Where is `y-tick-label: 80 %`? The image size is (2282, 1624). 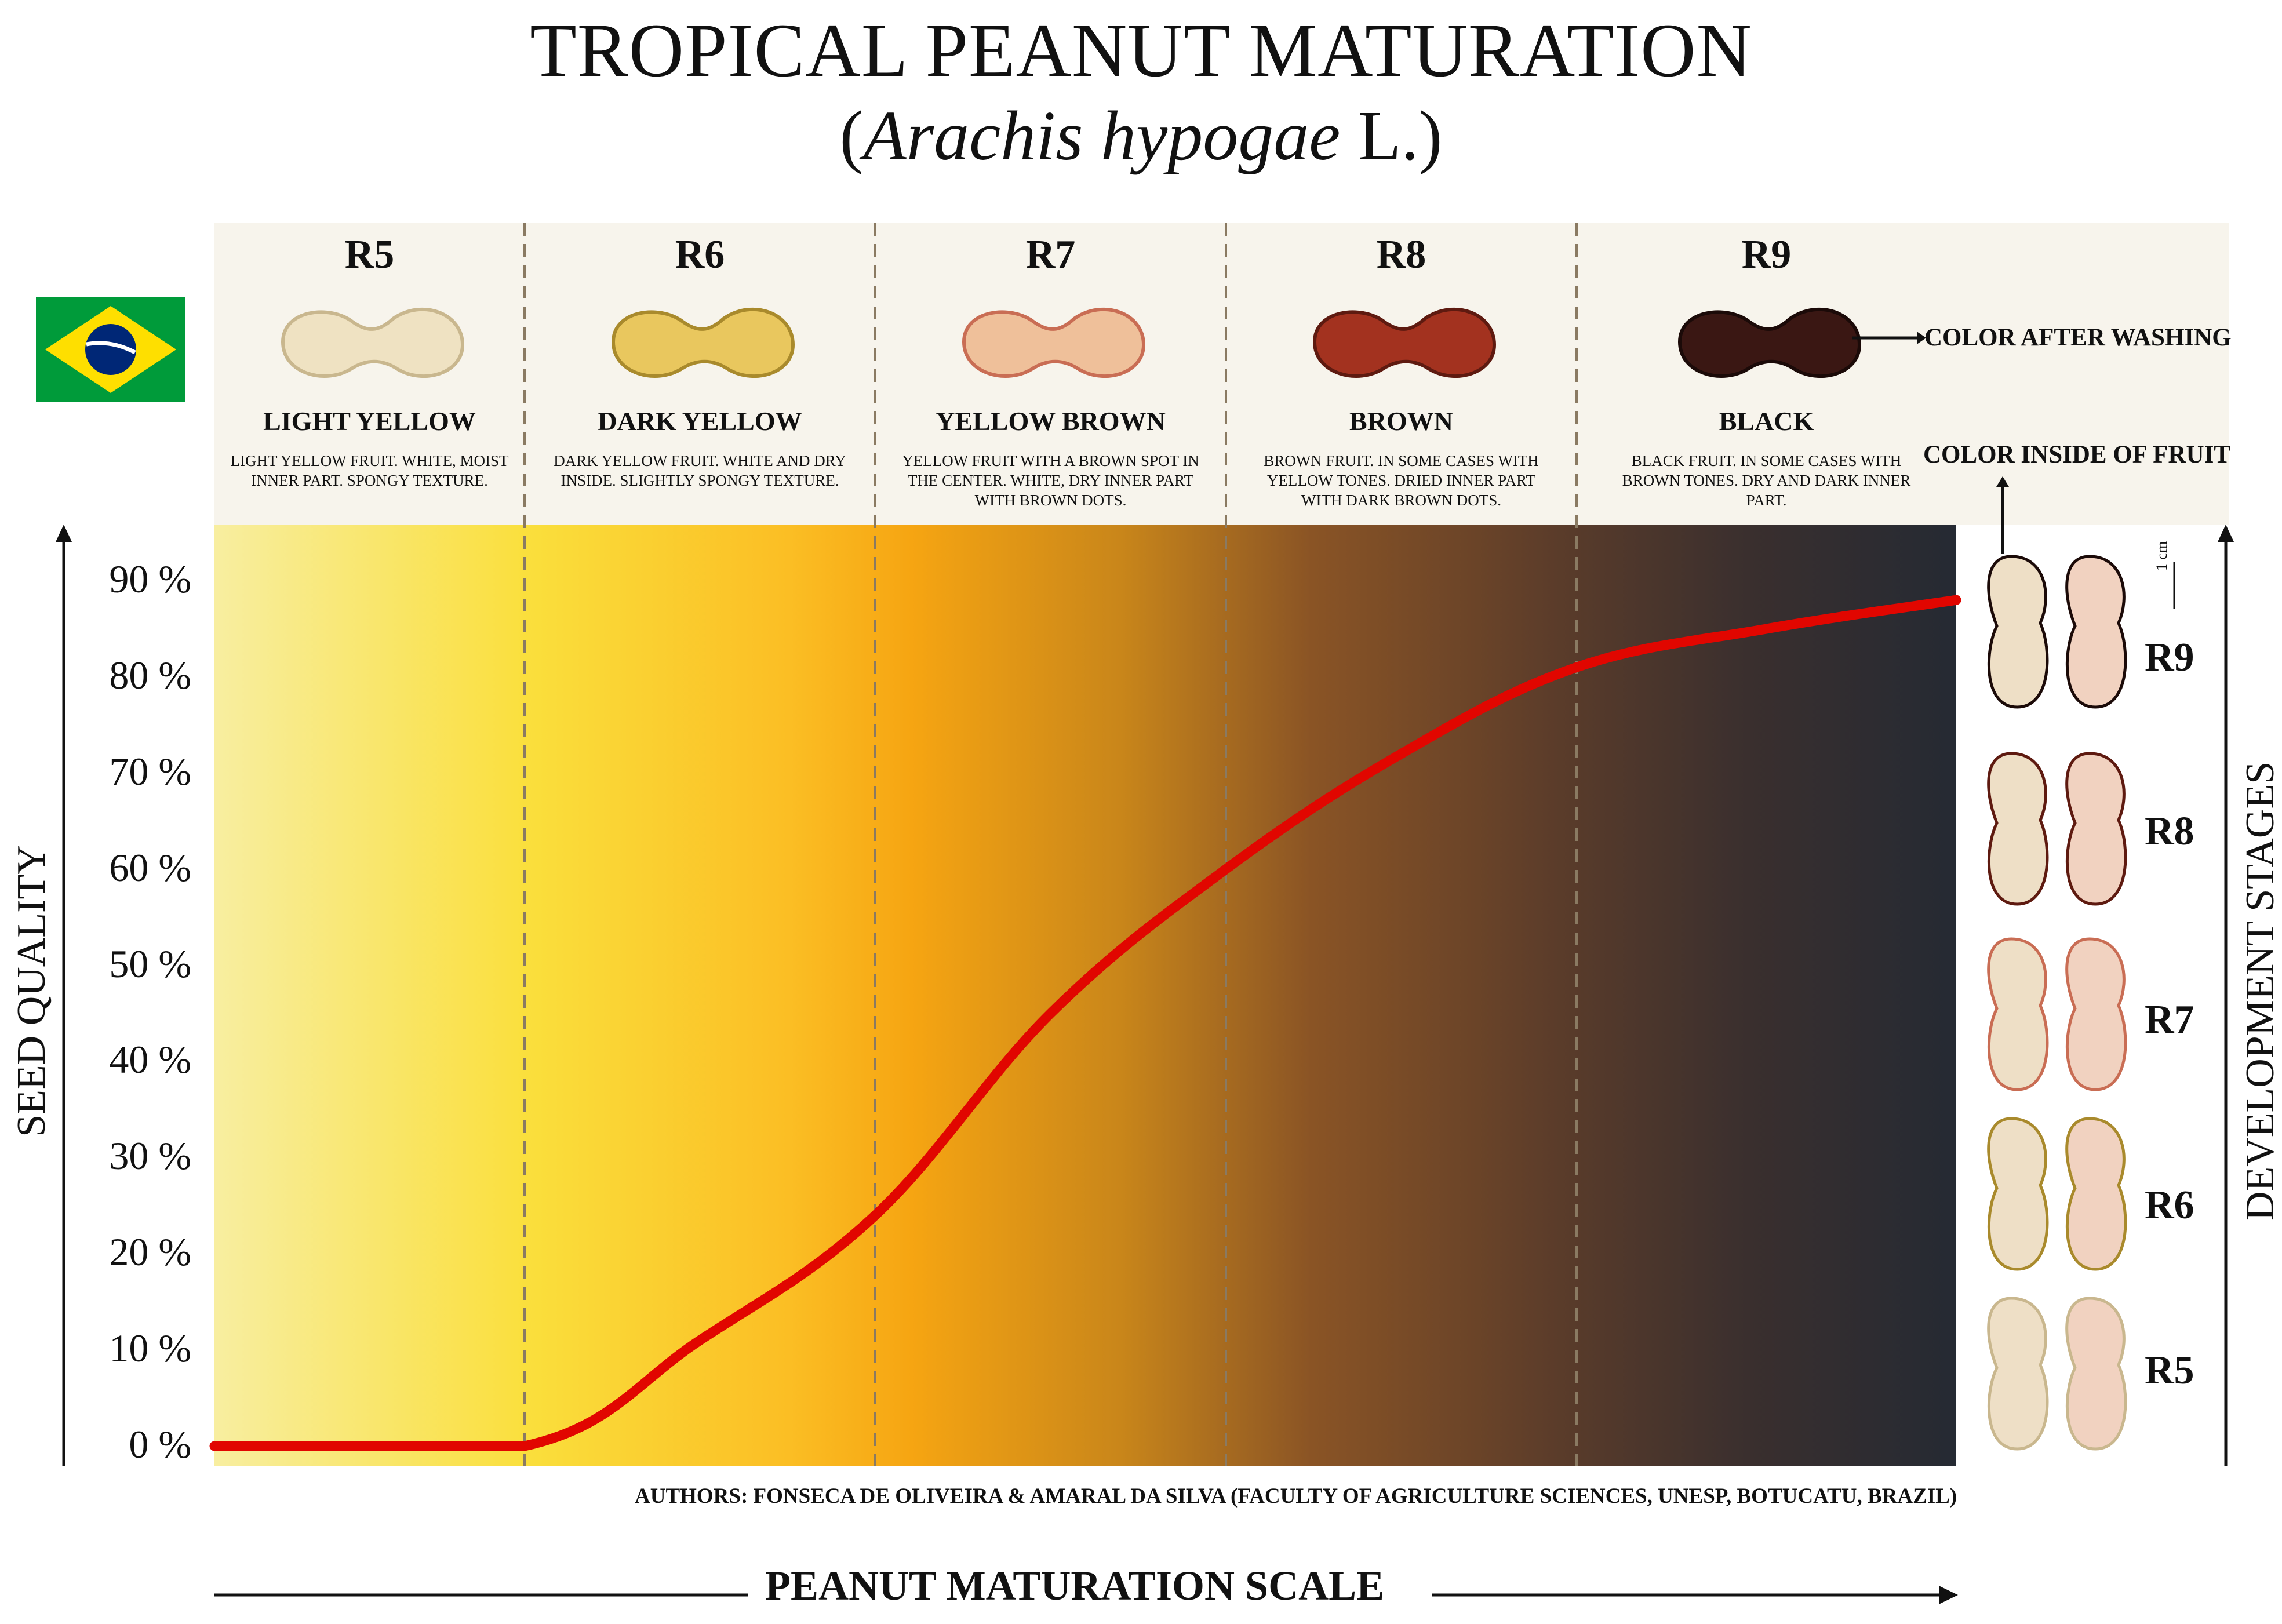
y-tick-label: 80 % is located at coordinates (150, 675).